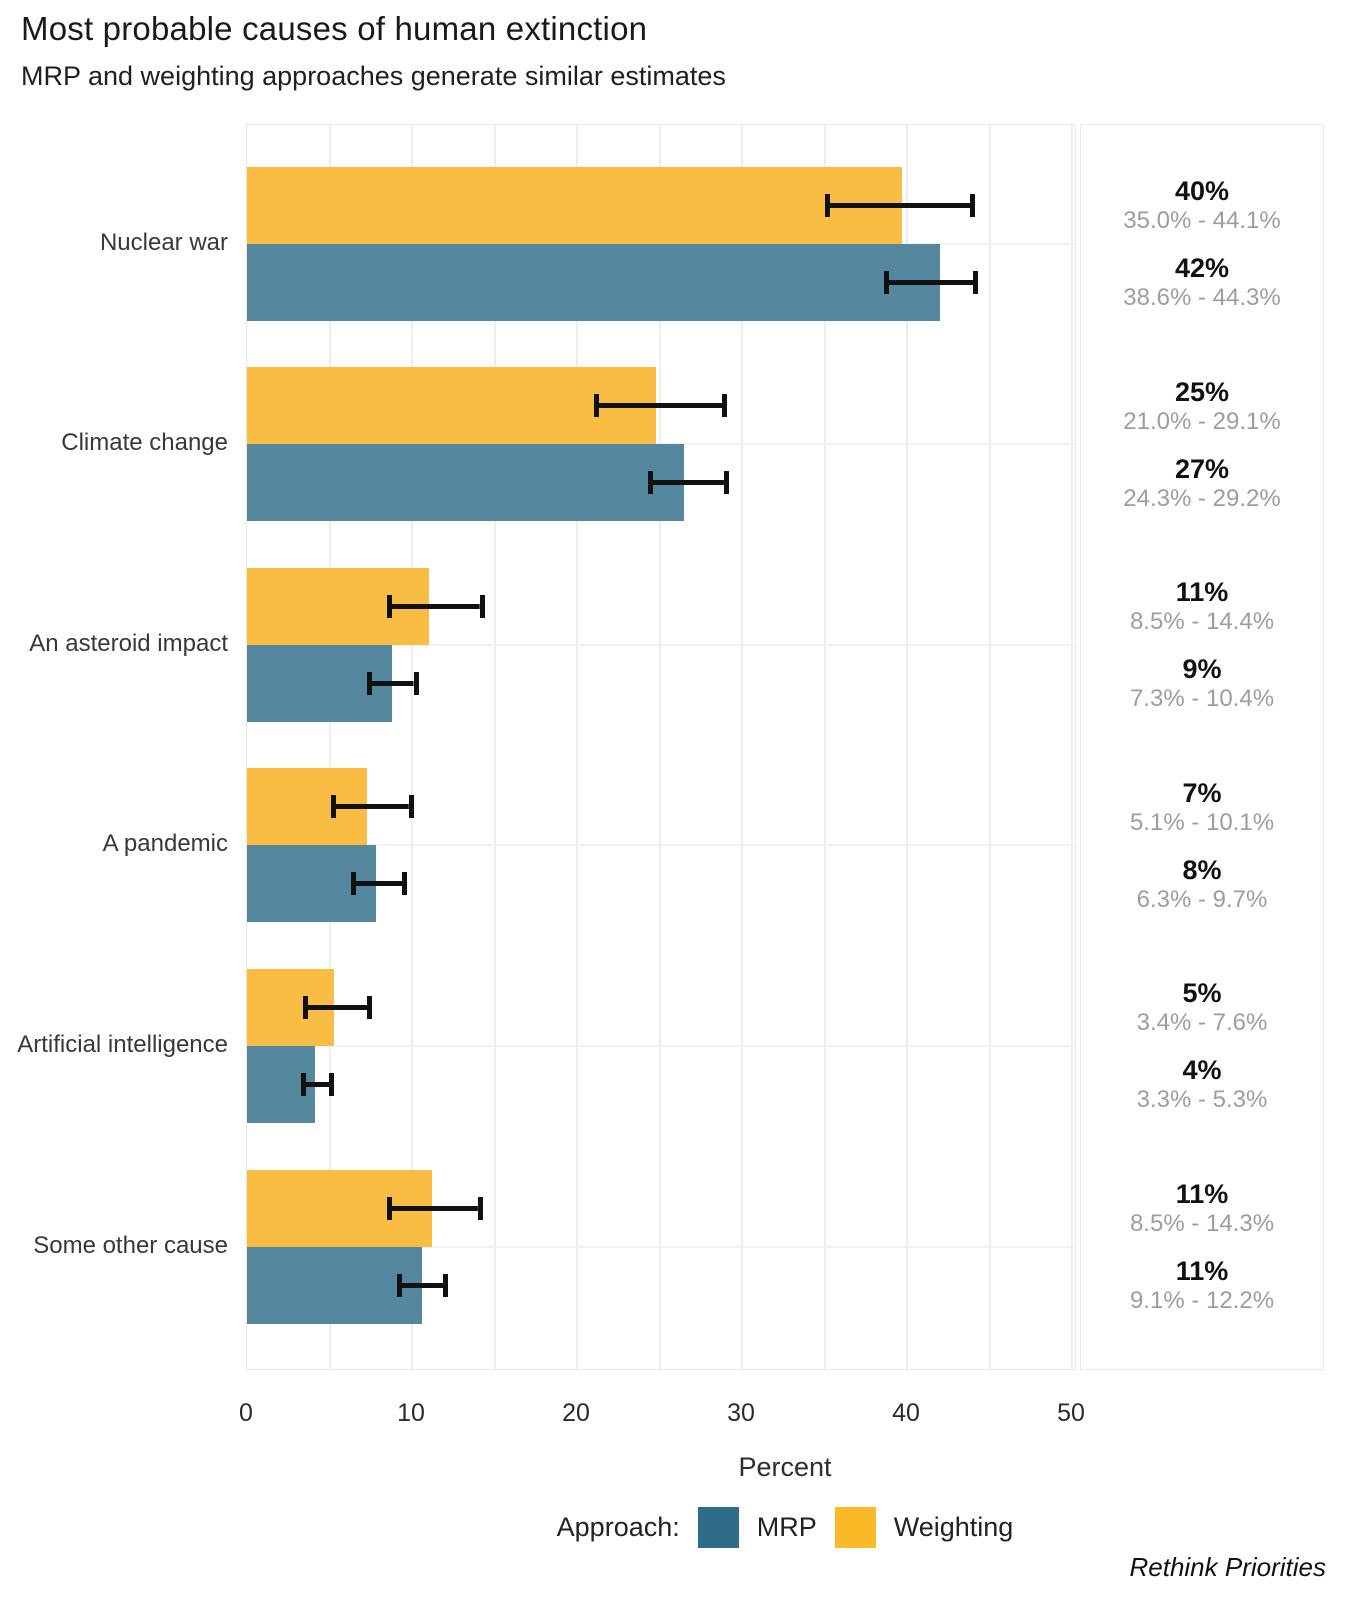 The width and height of the screenshot is (1371, 1600). I want to click on bar-group-artificial-intelligence, so click(661, 1045).